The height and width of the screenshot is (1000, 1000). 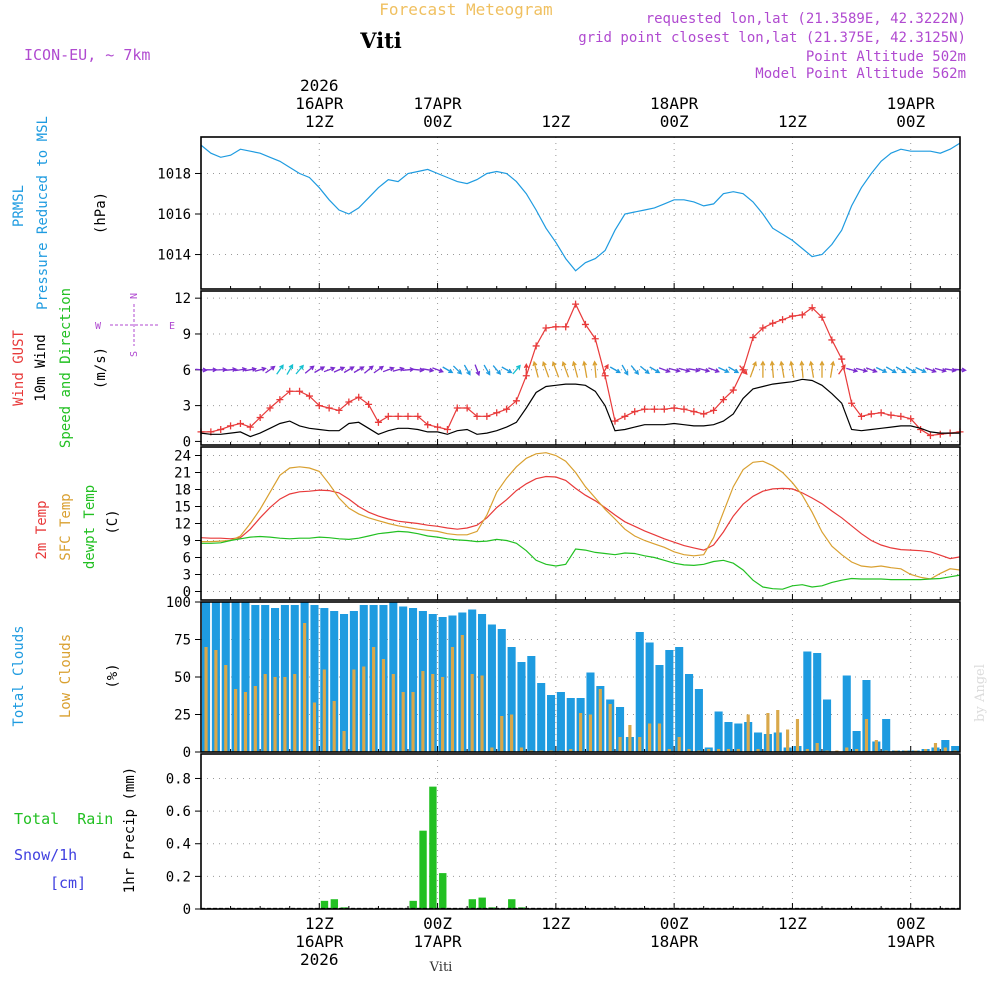 What do you see at coordinates (66, 676) in the screenshot?
I see `low-clouds-label: Low Clouds` at bounding box center [66, 676].